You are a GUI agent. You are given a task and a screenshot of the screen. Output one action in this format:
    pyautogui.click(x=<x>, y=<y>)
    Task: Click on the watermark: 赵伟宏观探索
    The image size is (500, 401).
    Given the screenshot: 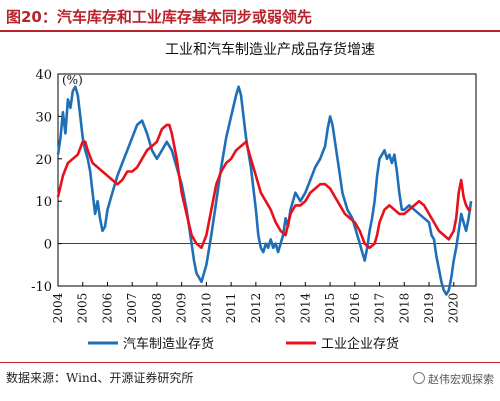 What is the action you would take?
    pyautogui.click(x=453, y=379)
    